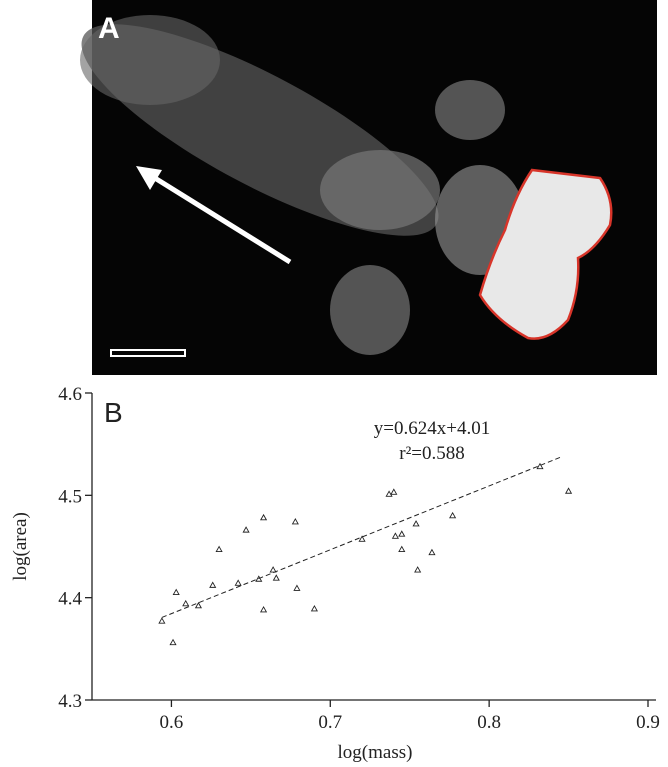 The image size is (668, 767). Describe the element at coordinates (20, 546) in the screenshot. I see `y-axis-label: log(area)` at that location.